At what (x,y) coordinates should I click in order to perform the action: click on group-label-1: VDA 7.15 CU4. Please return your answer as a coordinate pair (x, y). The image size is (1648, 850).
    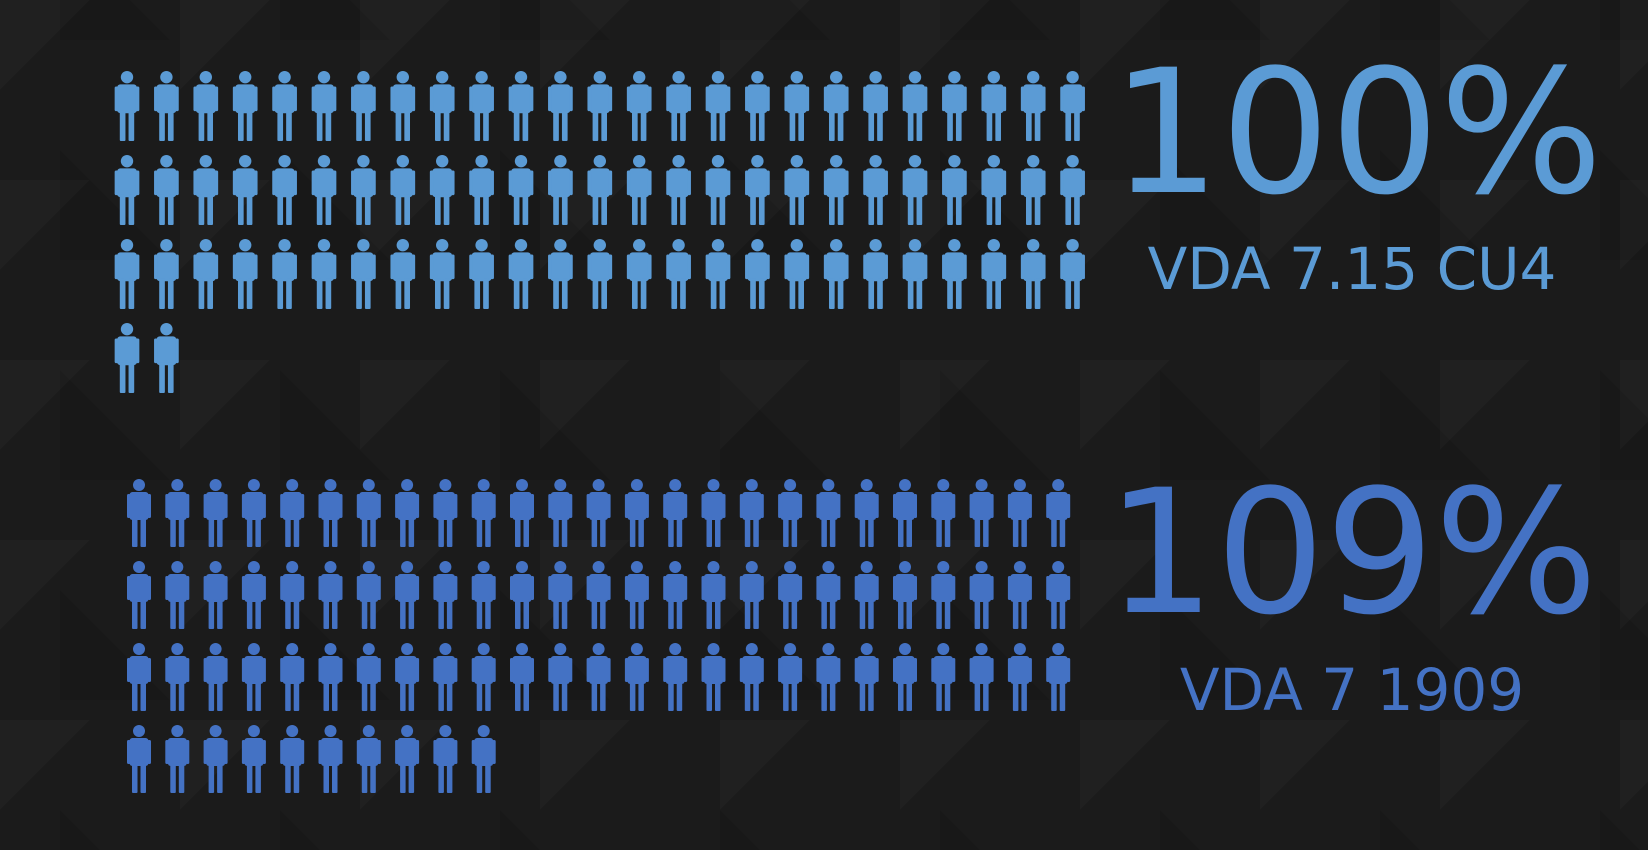
    Looking at the image, I should click on (1352, 269).